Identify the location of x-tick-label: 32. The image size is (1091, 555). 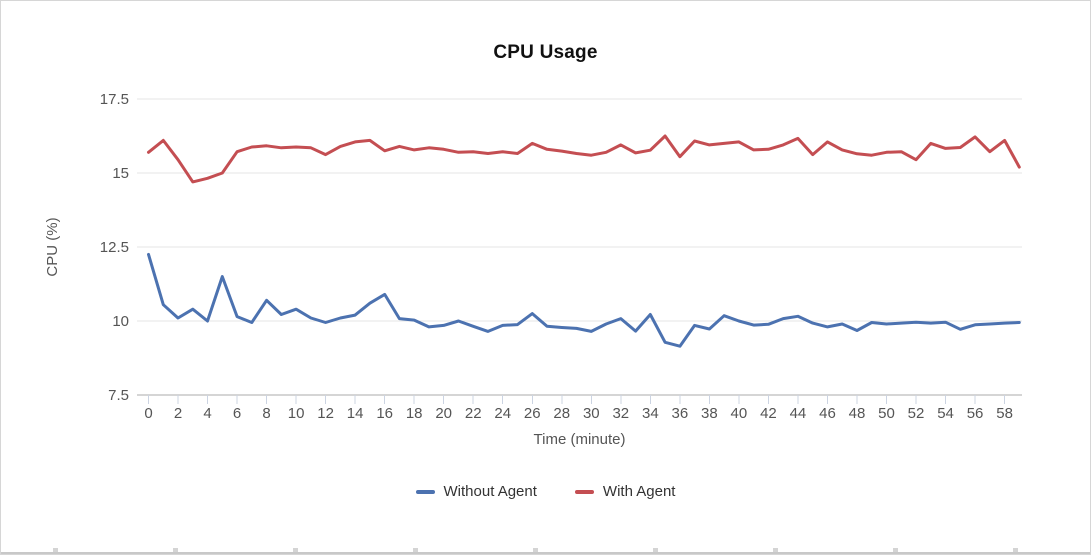
(620, 413).